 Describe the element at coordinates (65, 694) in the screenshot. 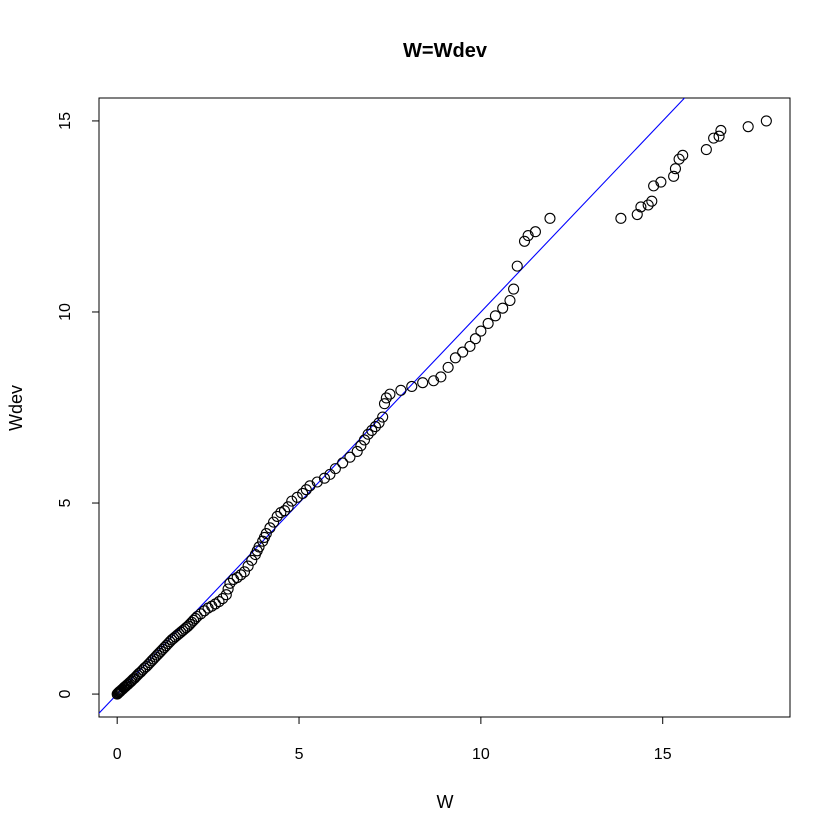

I see `y-tick-label: 0` at that location.